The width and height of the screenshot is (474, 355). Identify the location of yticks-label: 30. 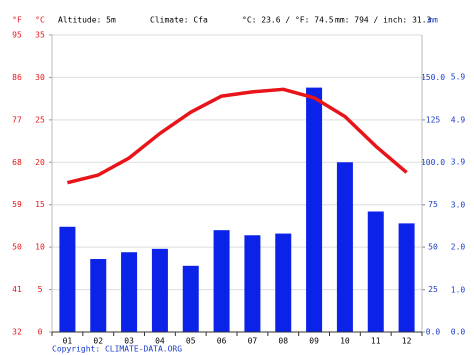
(40, 77).